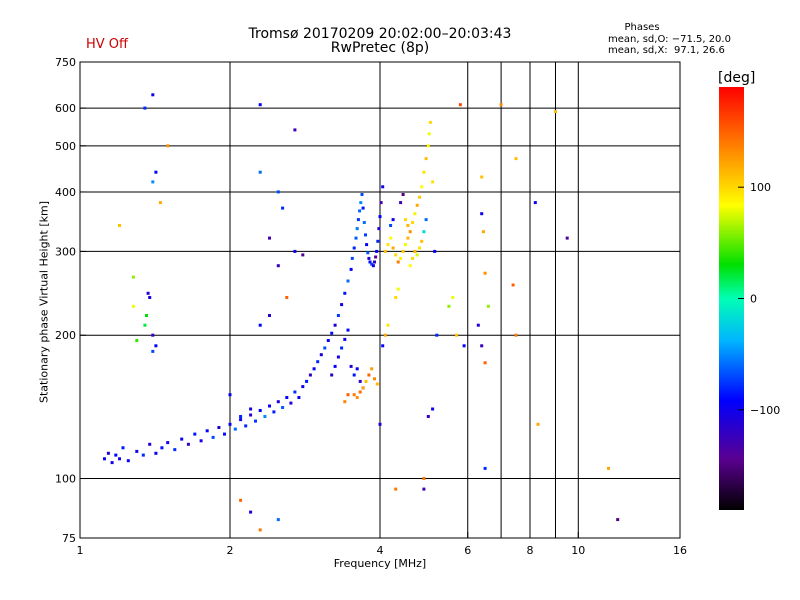 This screenshot has width=800, height=600. Describe the element at coordinates (65, 479) in the screenshot. I see `y-tick-label: 100` at that location.